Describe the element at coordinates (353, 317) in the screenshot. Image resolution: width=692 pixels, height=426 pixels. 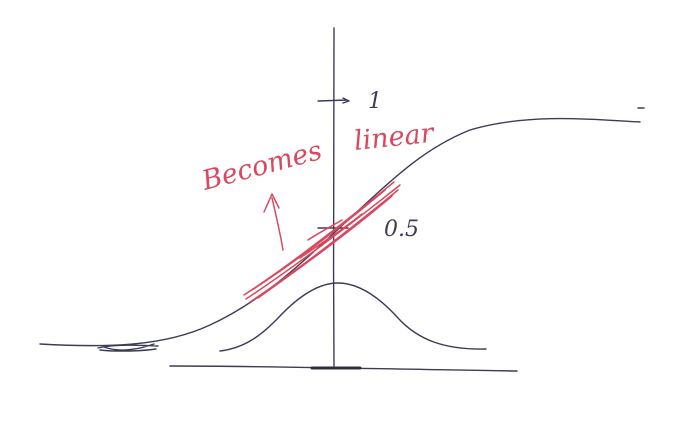
I see `bell-curve` at that location.